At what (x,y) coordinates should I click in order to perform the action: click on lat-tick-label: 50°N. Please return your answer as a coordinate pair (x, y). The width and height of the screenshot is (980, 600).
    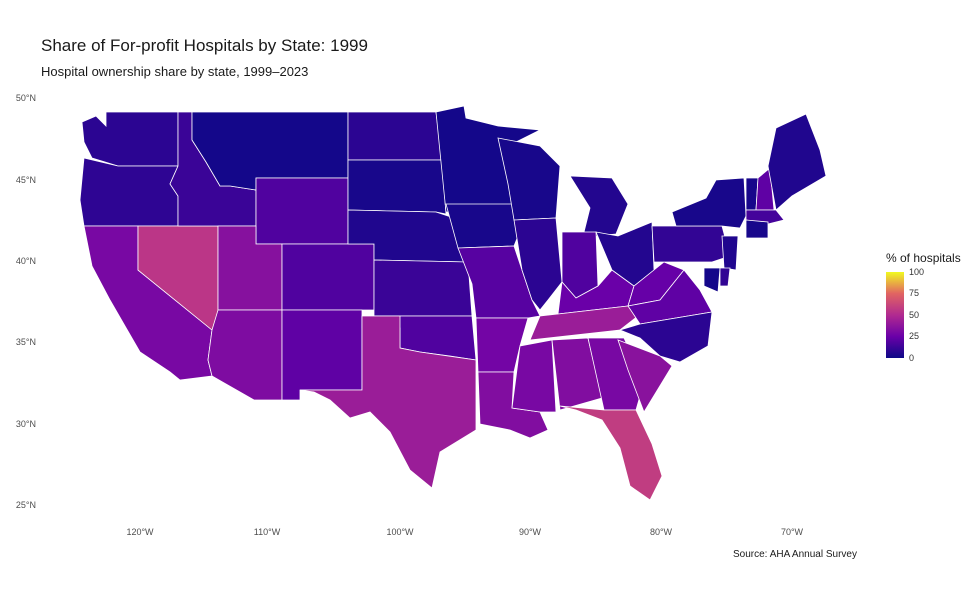
    Looking at the image, I should click on (26, 98).